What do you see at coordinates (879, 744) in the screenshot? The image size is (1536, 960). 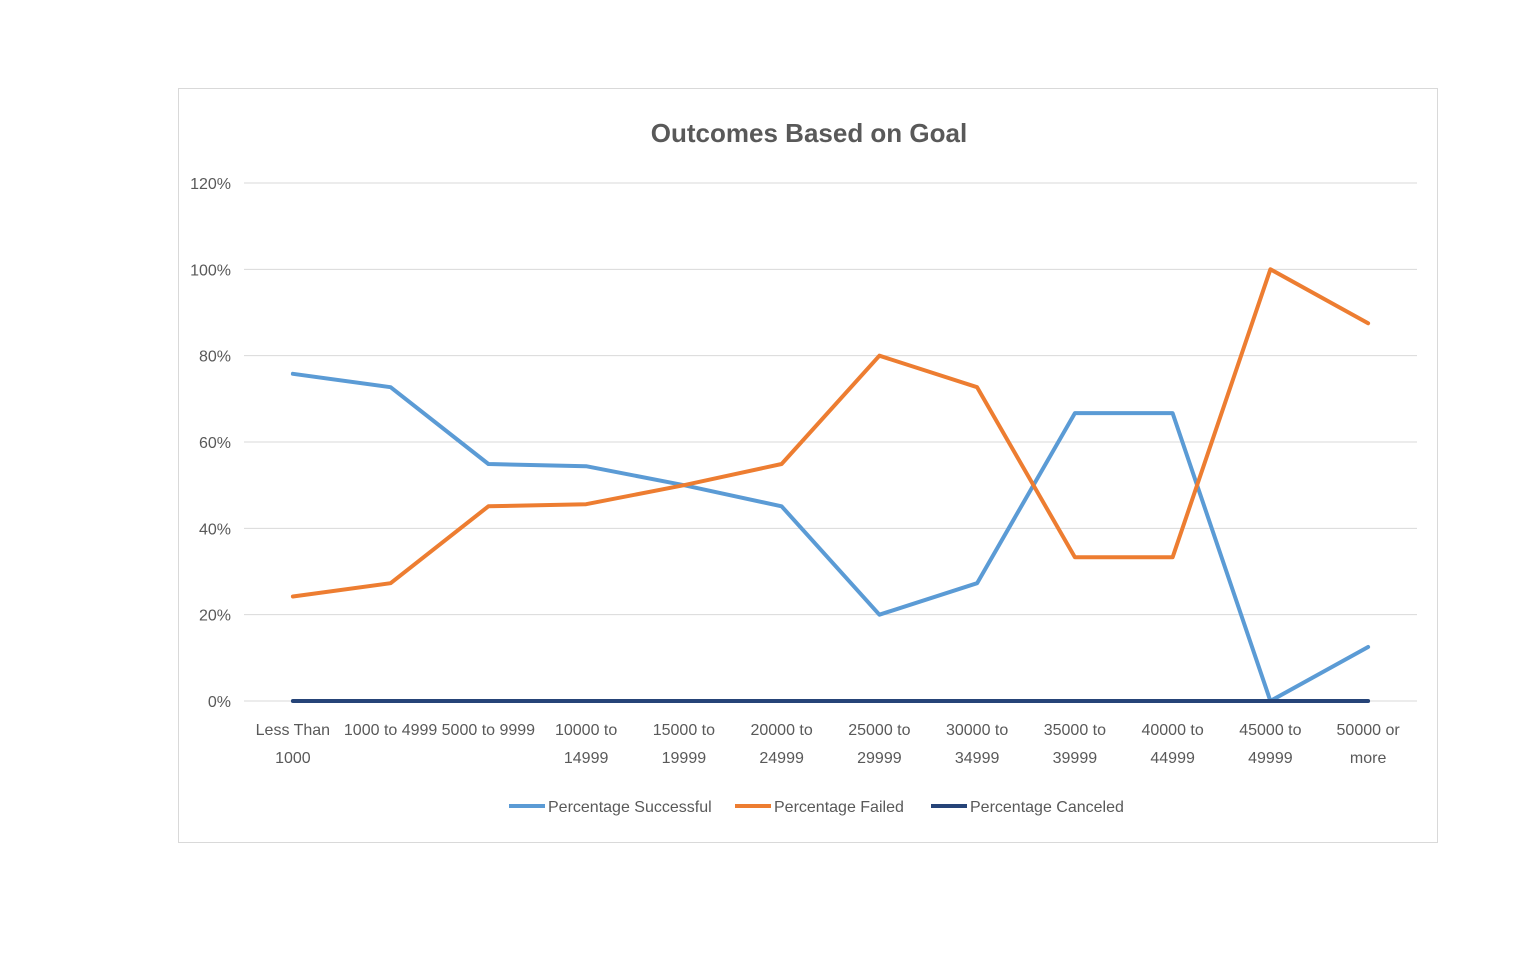 I see `x-tick-label: 25000 to 29999` at bounding box center [879, 744].